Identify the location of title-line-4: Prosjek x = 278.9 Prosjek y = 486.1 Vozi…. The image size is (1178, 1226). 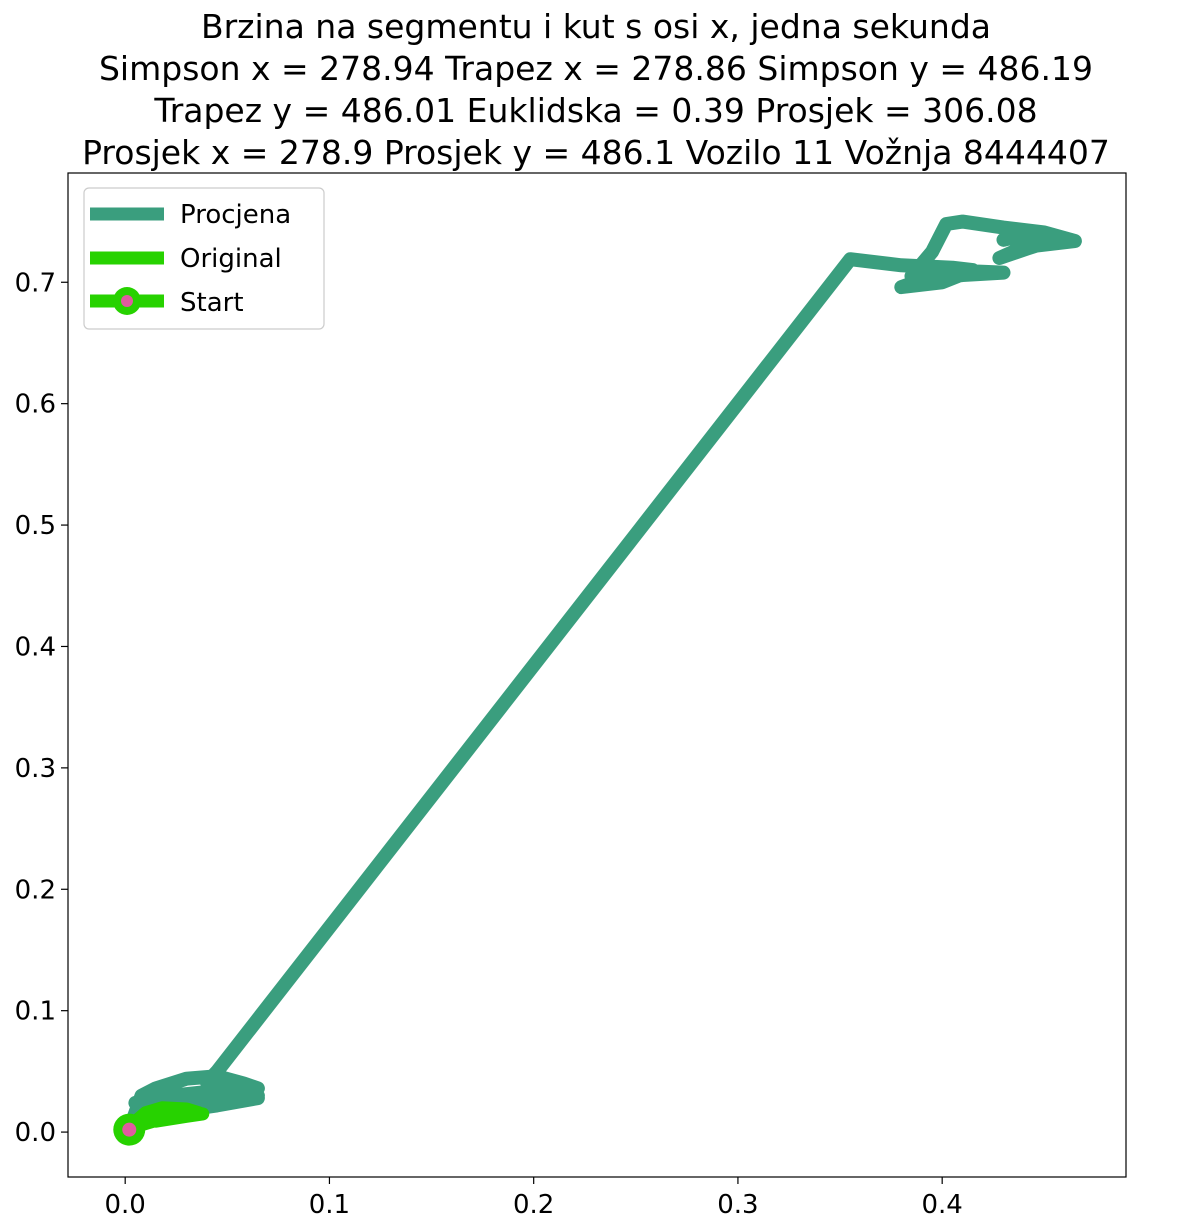
(596, 152).